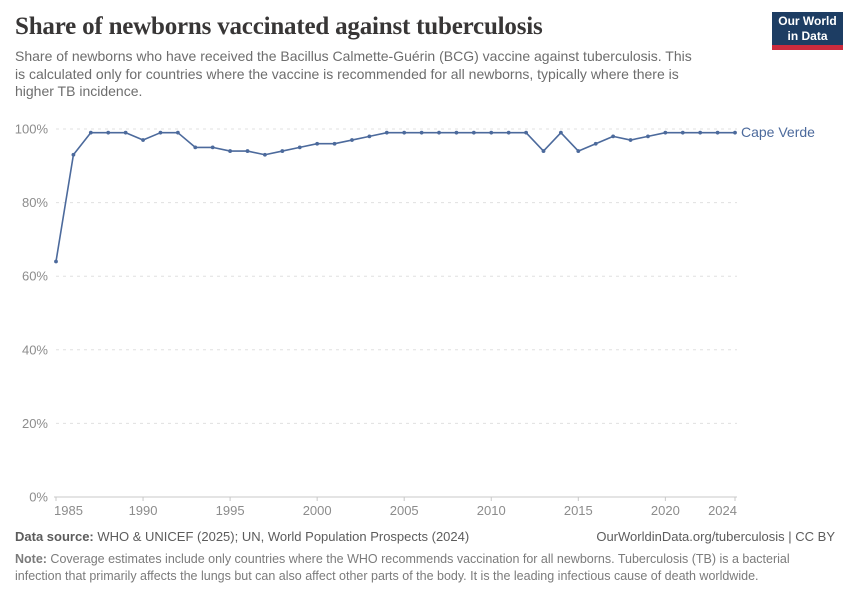  What do you see at coordinates (79, 91) in the screenshot?
I see `subtitle-line: higher TB incidence.` at bounding box center [79, 91].